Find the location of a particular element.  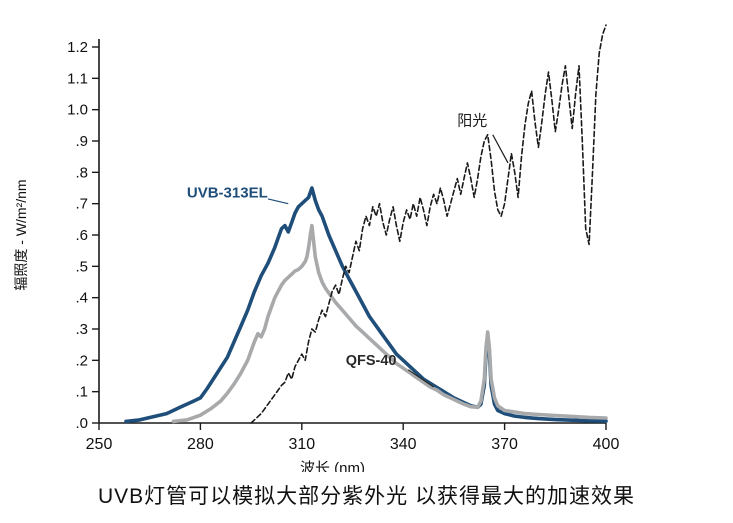

y-tick-label: .2 is located at coordinates (81, 360).